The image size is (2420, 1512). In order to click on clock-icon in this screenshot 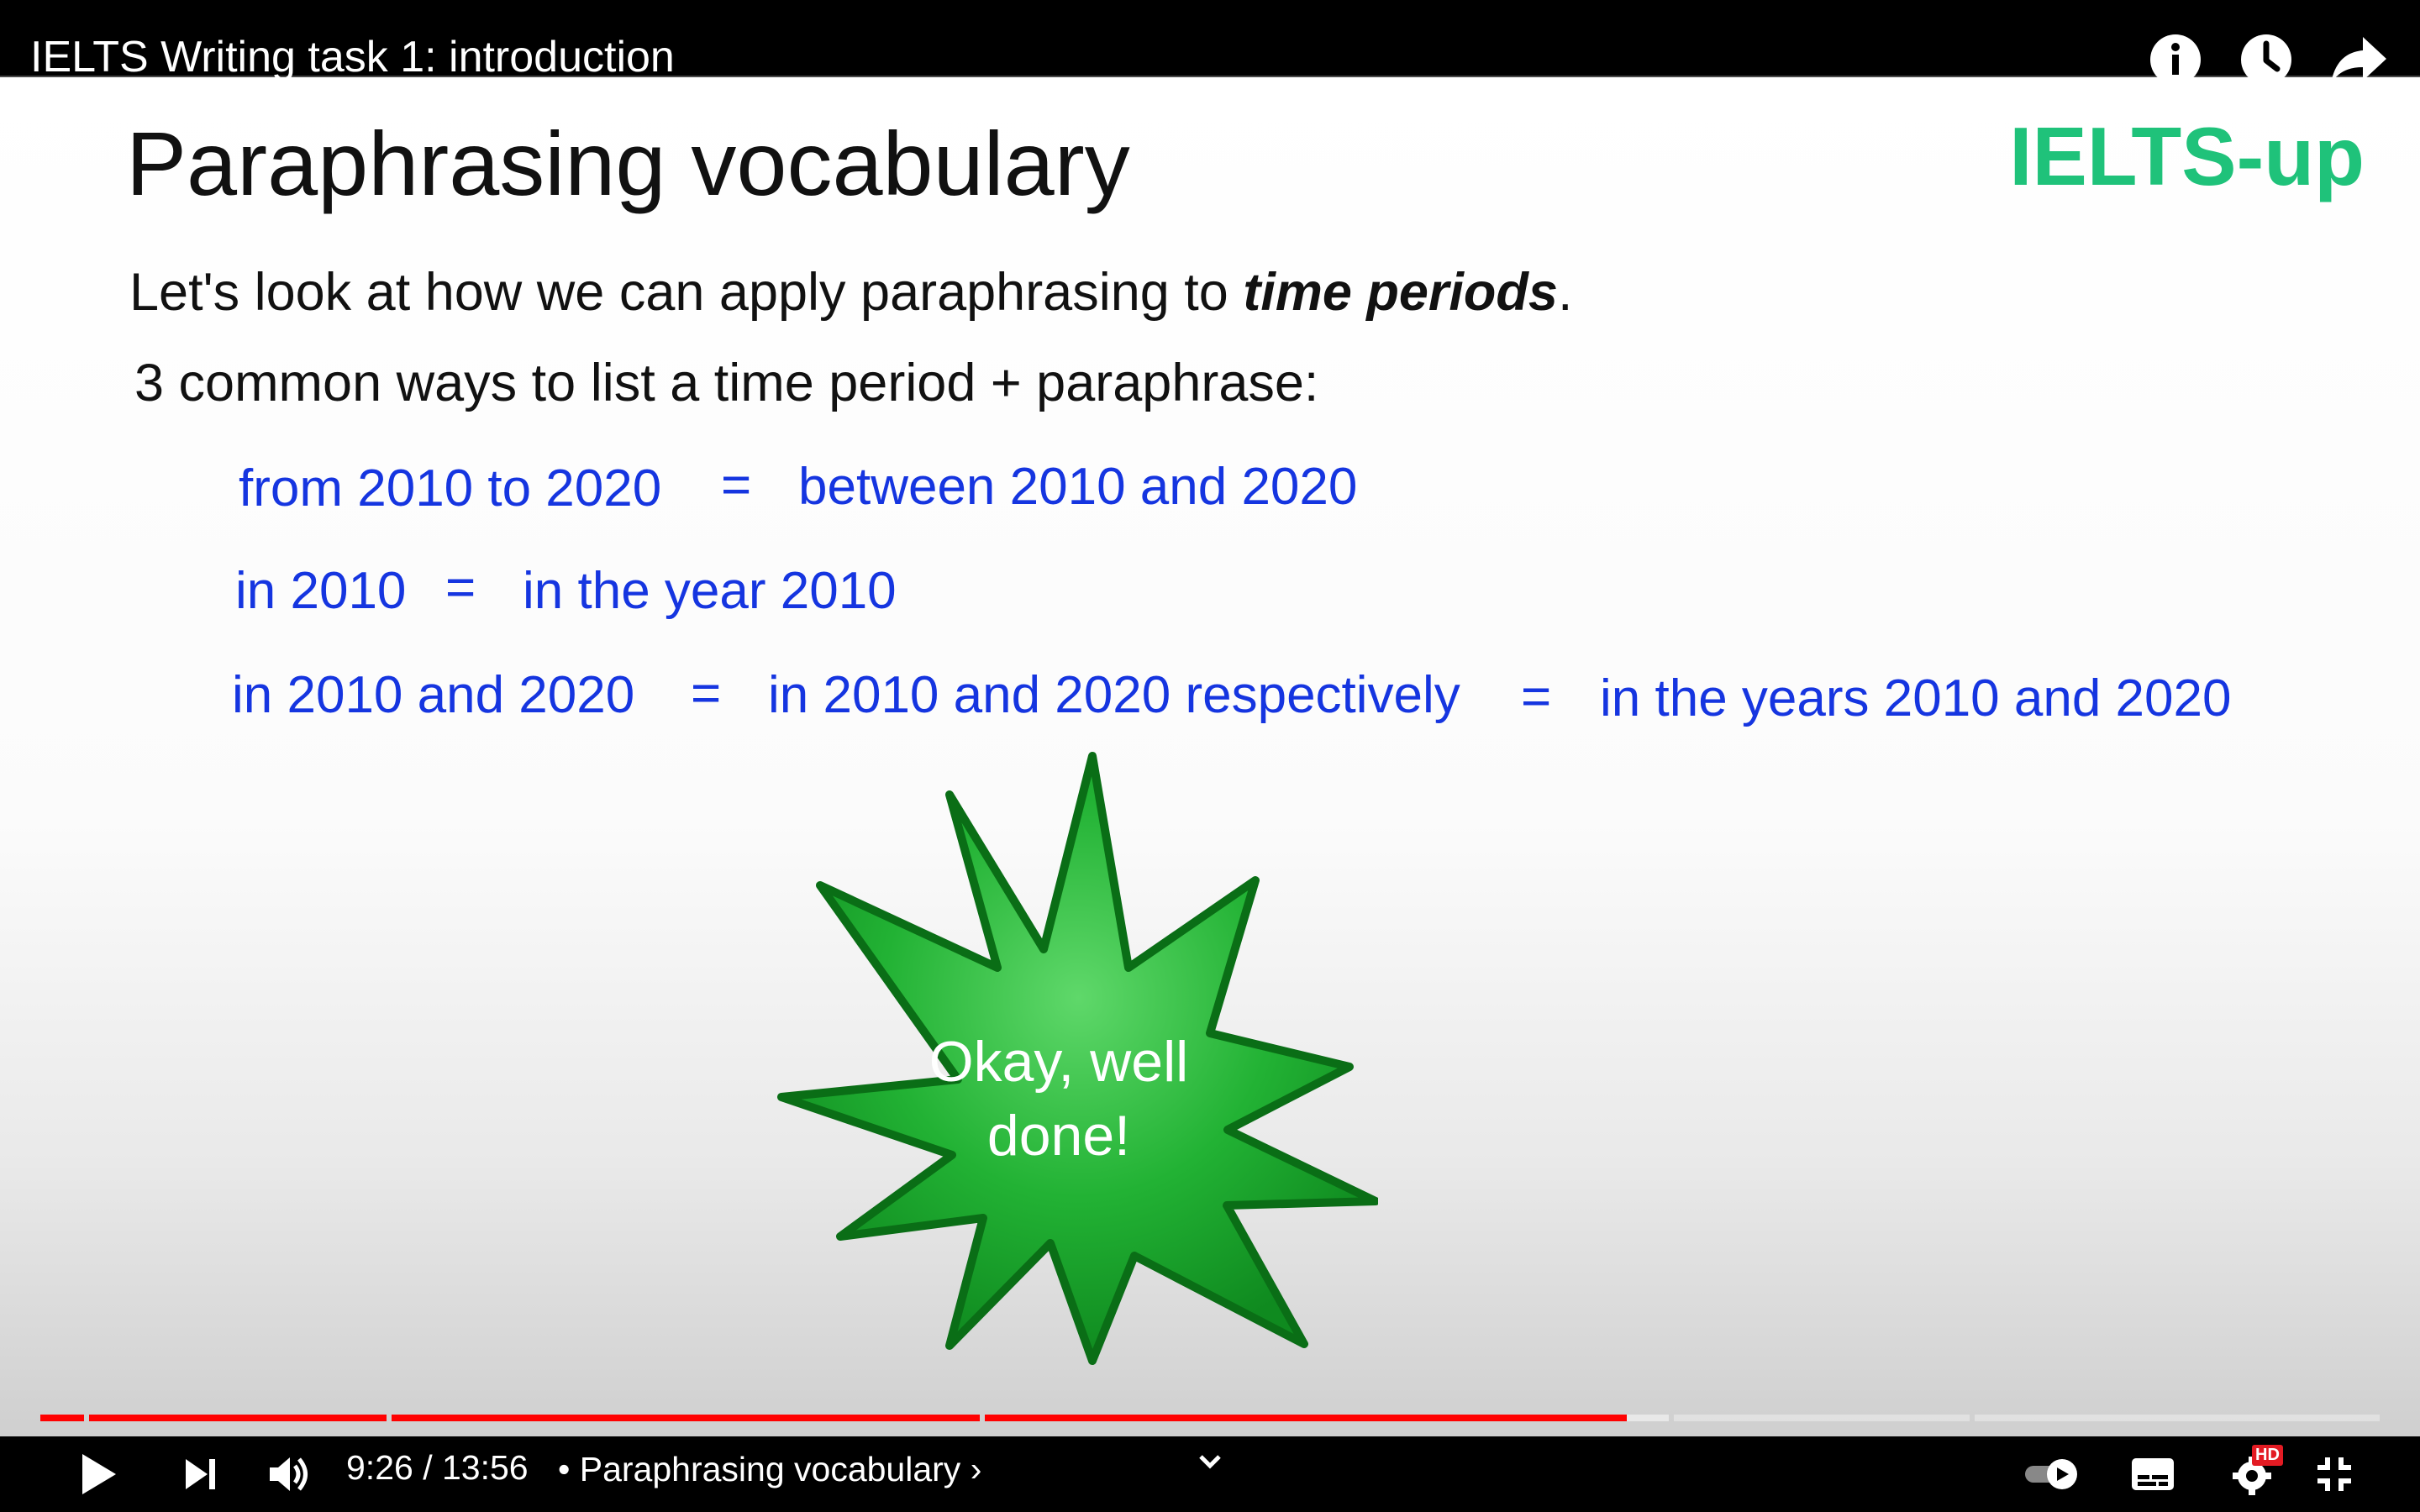, I will do `click(2266, 59)`.